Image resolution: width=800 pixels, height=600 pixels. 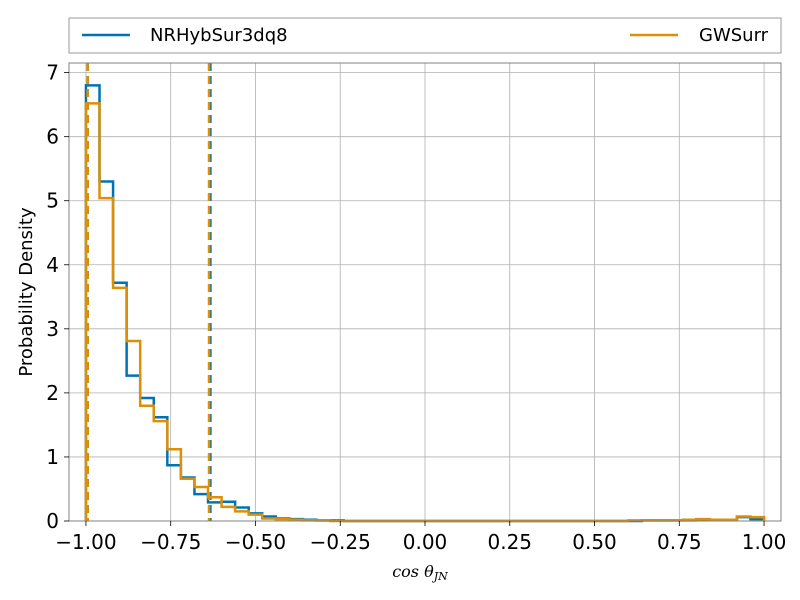 I want to click on y-tick-label: 6, so click(x=52, y=137).